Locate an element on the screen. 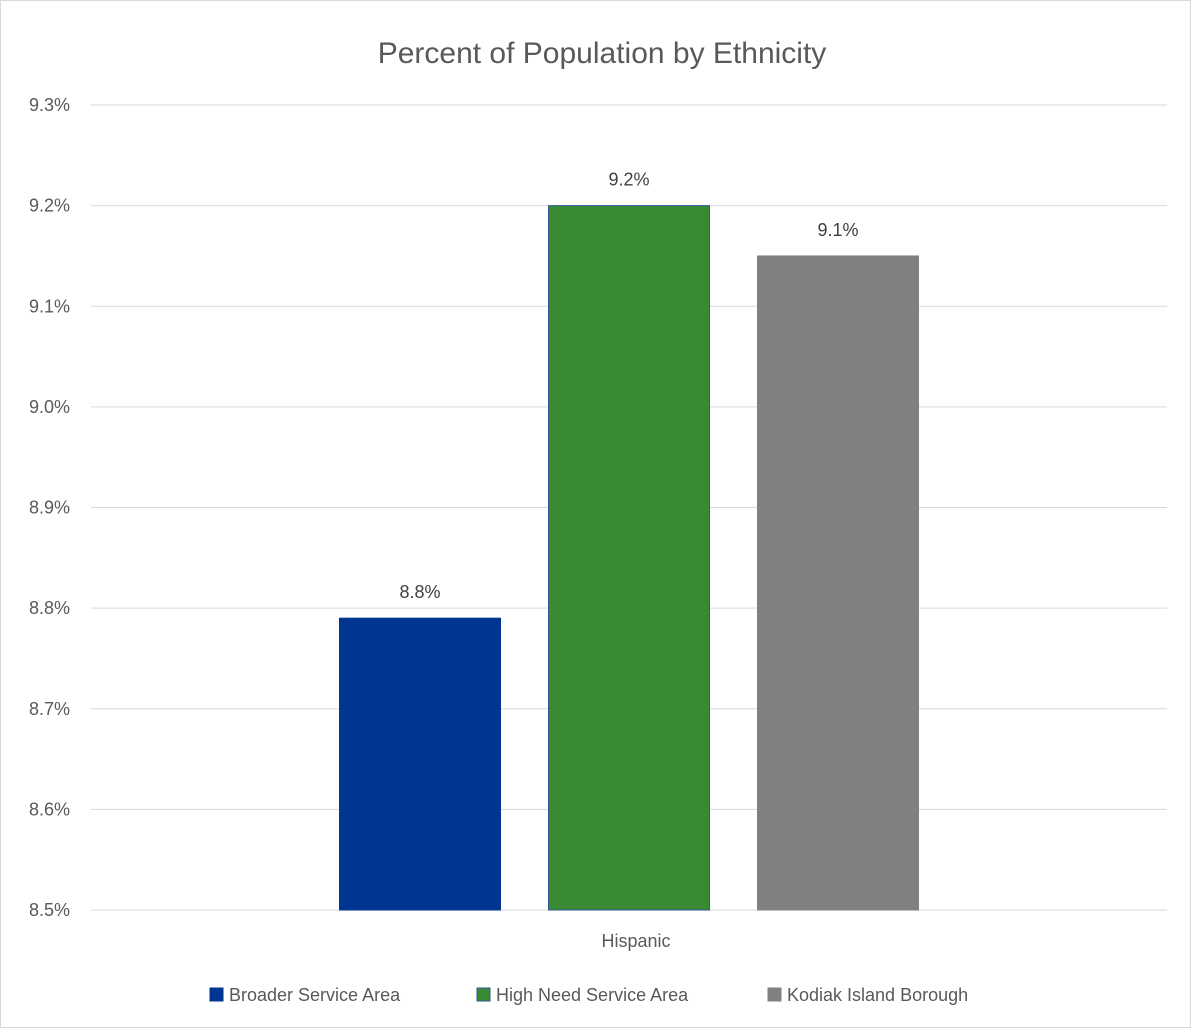 The image size is (1191, 1028). data-label: 9.1% is located at coordinates (837, 230).